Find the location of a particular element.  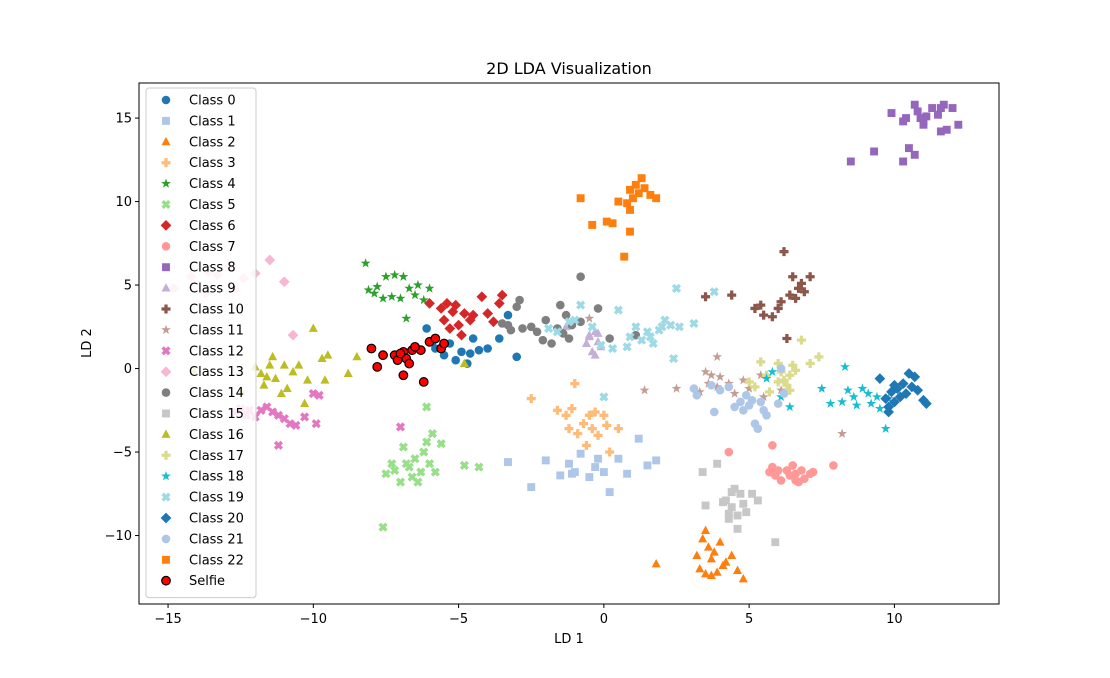

x-tick-label: −15 is located at coordinates (167, 619).